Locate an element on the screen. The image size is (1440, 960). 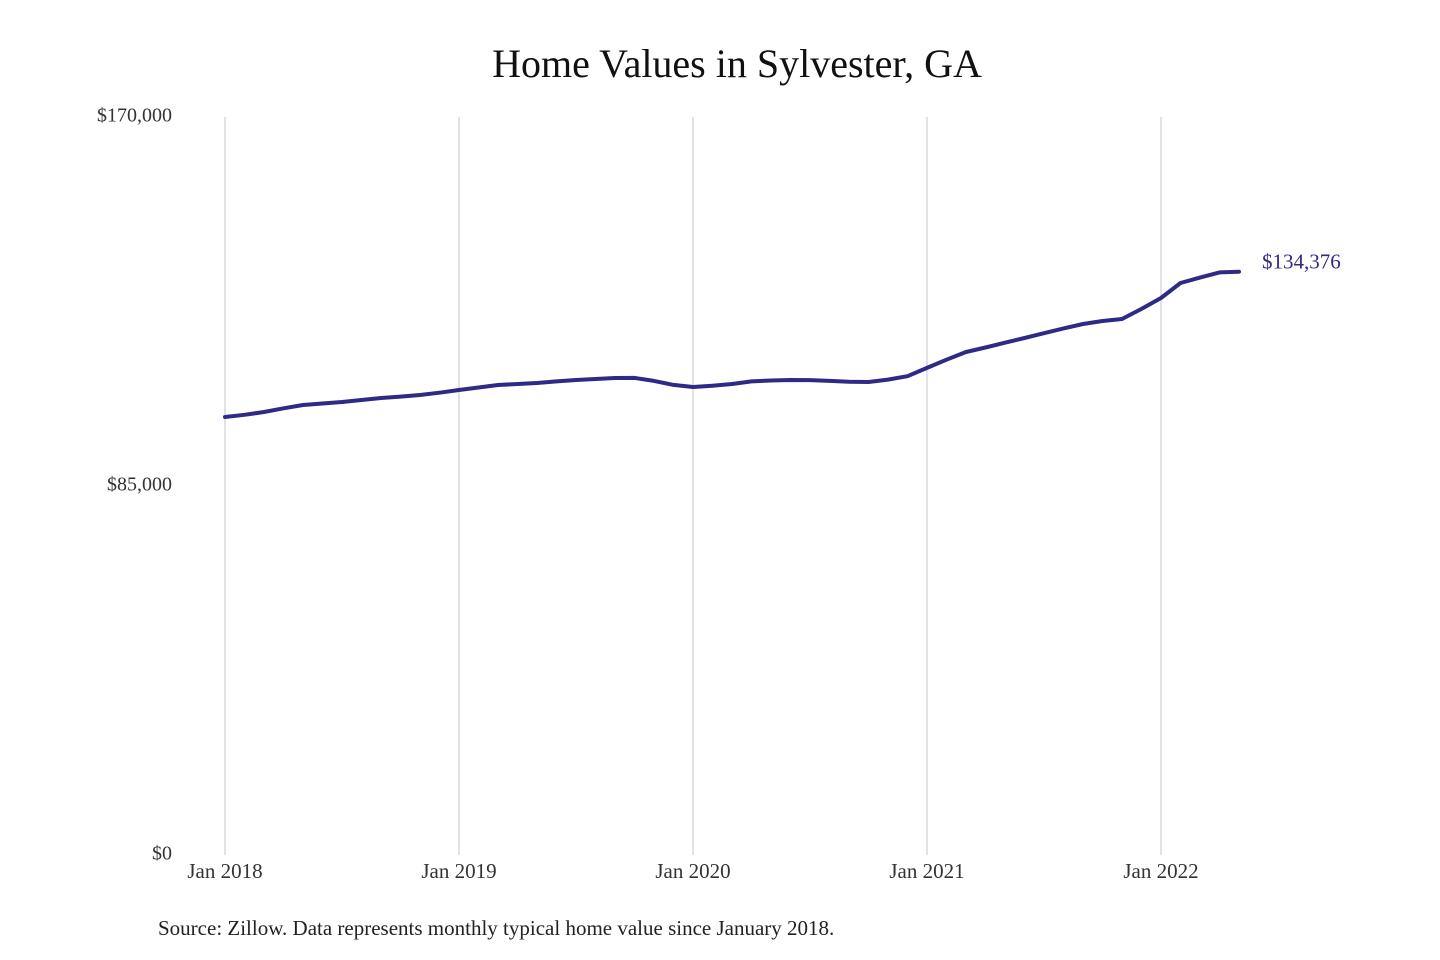
end-value-label: $134,376 is located at coordinates (1301, 261).